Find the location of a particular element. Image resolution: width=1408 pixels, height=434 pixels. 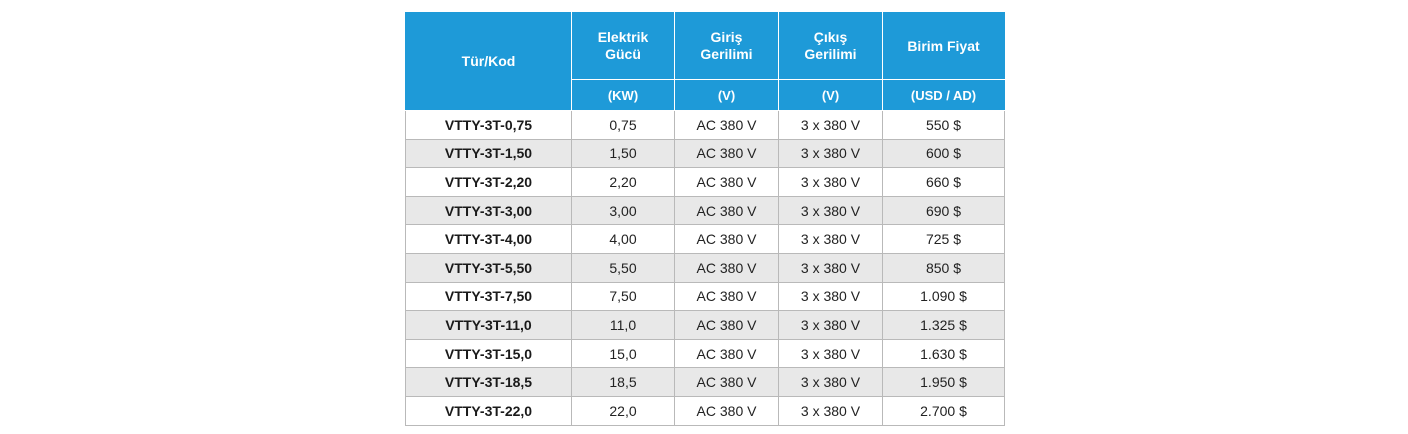

header-input-line-2: Gerilimi is located at coordinates (726, 54).